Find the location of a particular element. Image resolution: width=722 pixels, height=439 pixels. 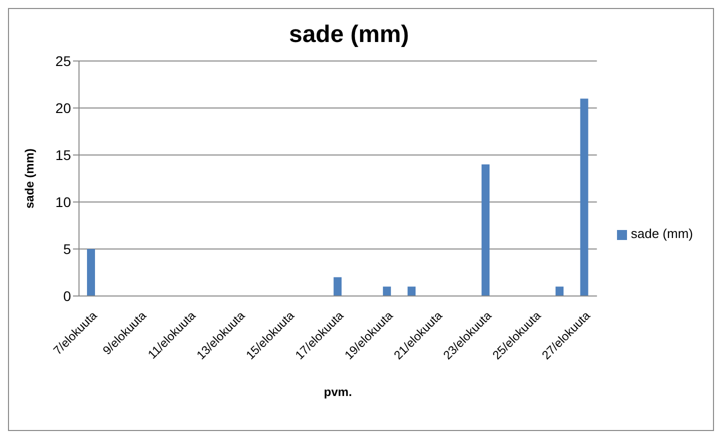

chart-title: sade (mm) is located at coordinates (349, 35).